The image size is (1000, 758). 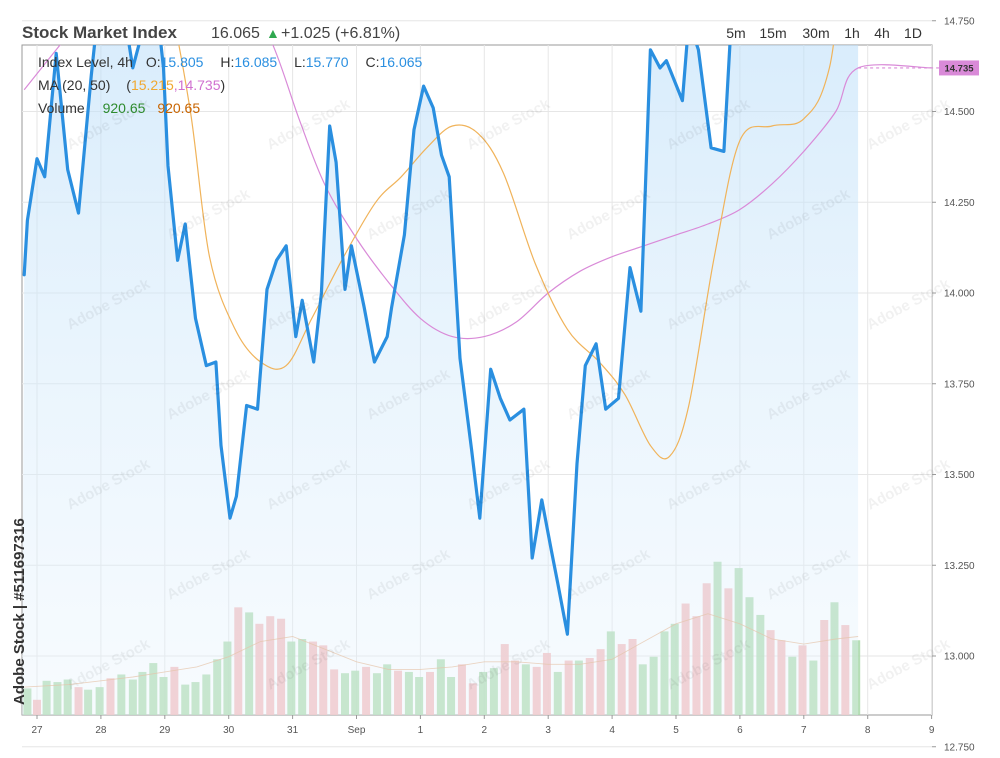 I want to click on legend-volume: Volume 920.65 920.65, so click(x=119, y=108).